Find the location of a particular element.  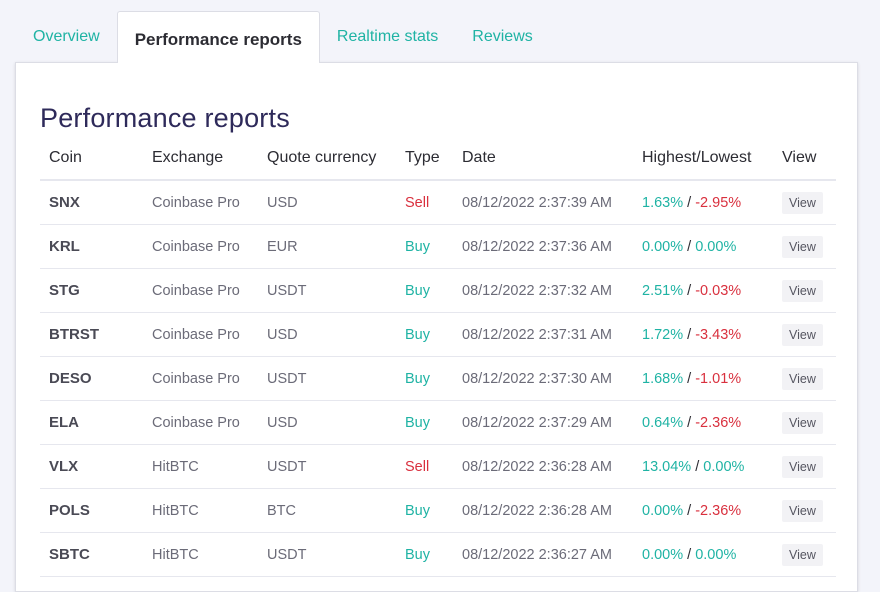

highest-lowest-cell: 1.63% / -2.95% is located at coordinates (703, 202).